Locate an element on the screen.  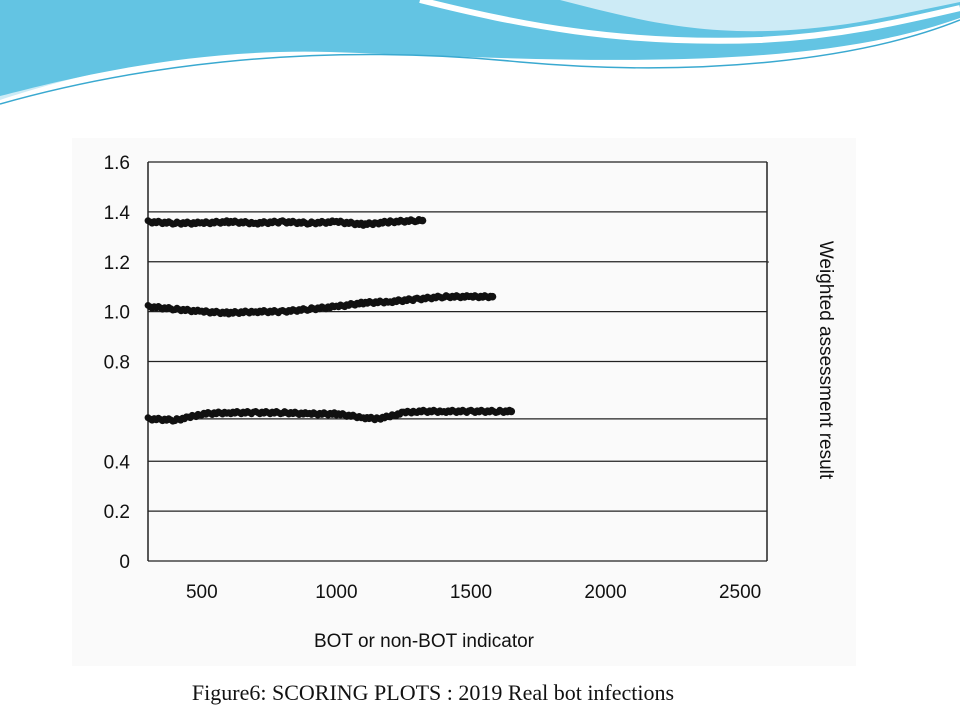
x-tick-label: 1500 is located at coordinates (471, 592).